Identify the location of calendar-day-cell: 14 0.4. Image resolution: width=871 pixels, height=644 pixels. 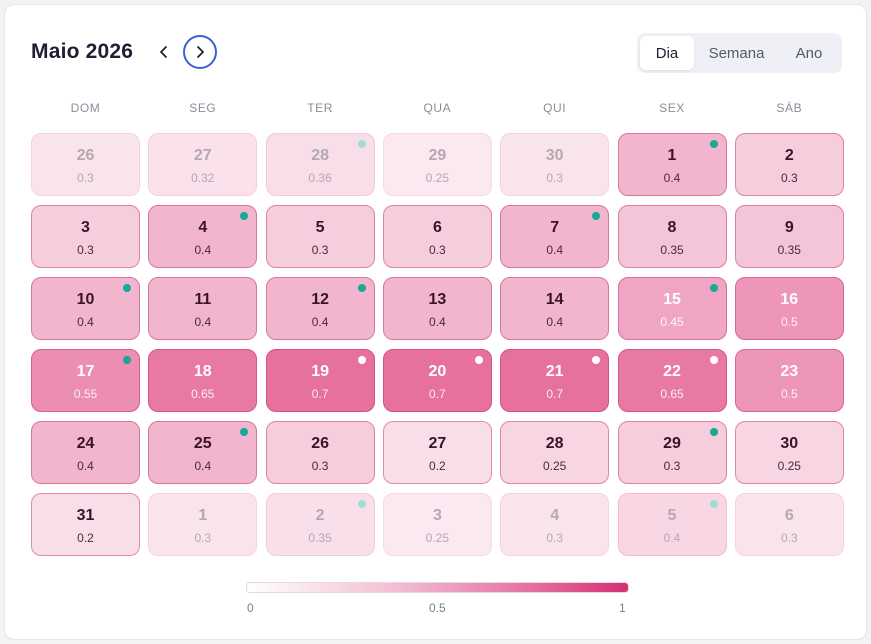
(555, 308).